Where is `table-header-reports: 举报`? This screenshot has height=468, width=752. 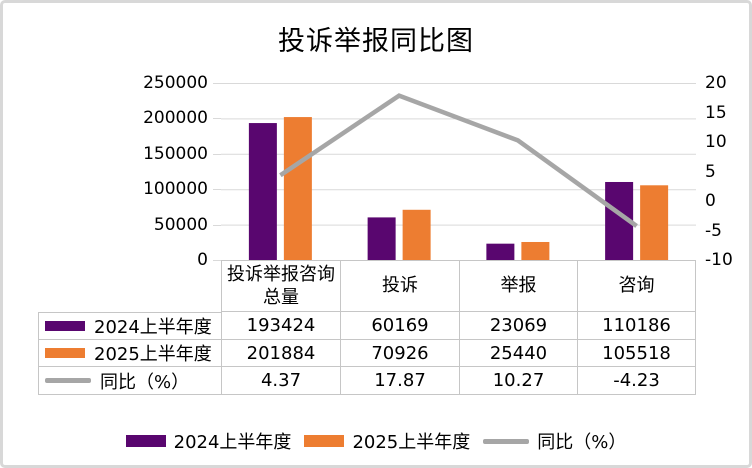 table-header-reports: 举报 is located at coordinates (518, 286).